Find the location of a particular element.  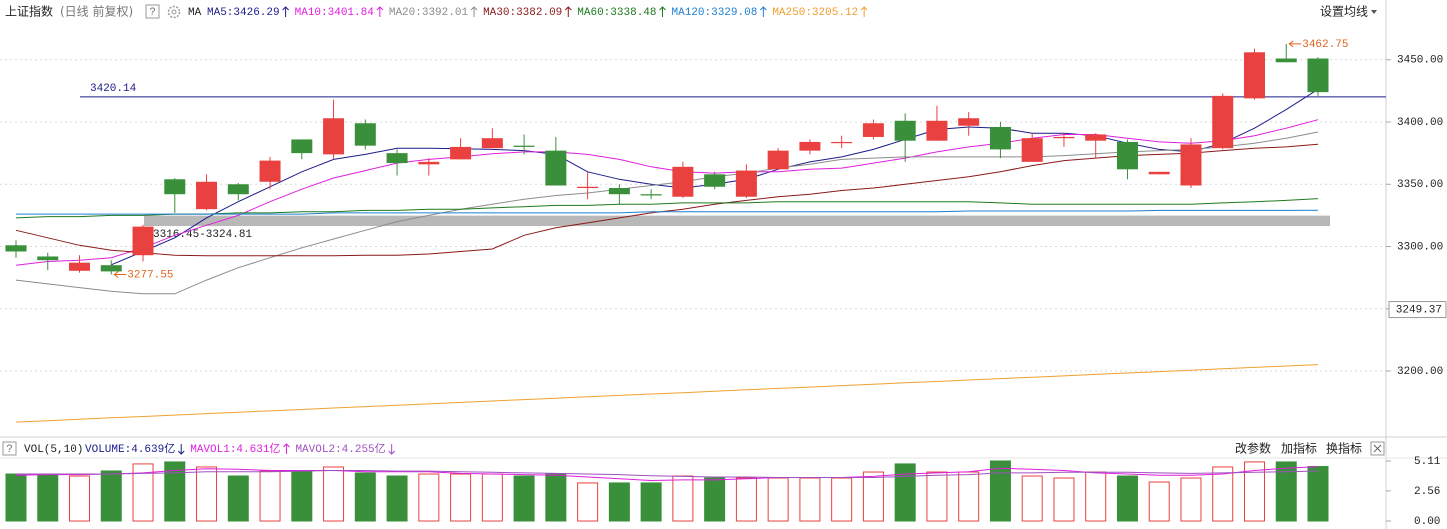

price-marker-label: 3249.37 is located at coordinates (1419, 310).